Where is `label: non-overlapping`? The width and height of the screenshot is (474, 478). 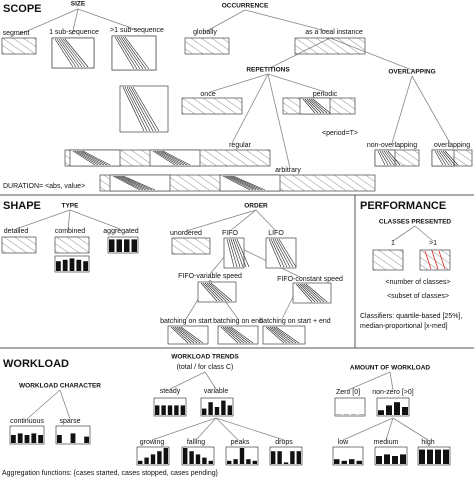
label: non-overlapping is located at coordinates (392, 145).